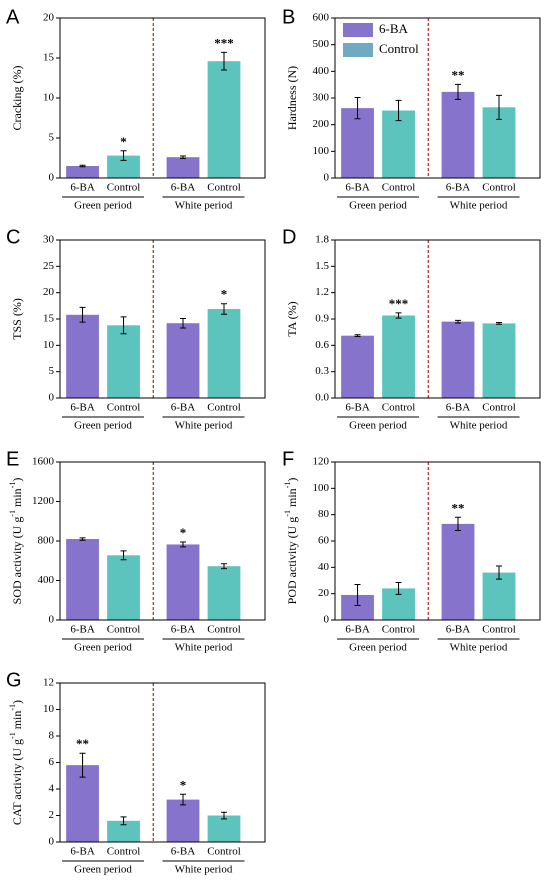 The height and width of the screenshot is (883, 550). Describe the element at coordinates (46, 541) in the screenshot. I see `y-tick-label: 800` at that location.